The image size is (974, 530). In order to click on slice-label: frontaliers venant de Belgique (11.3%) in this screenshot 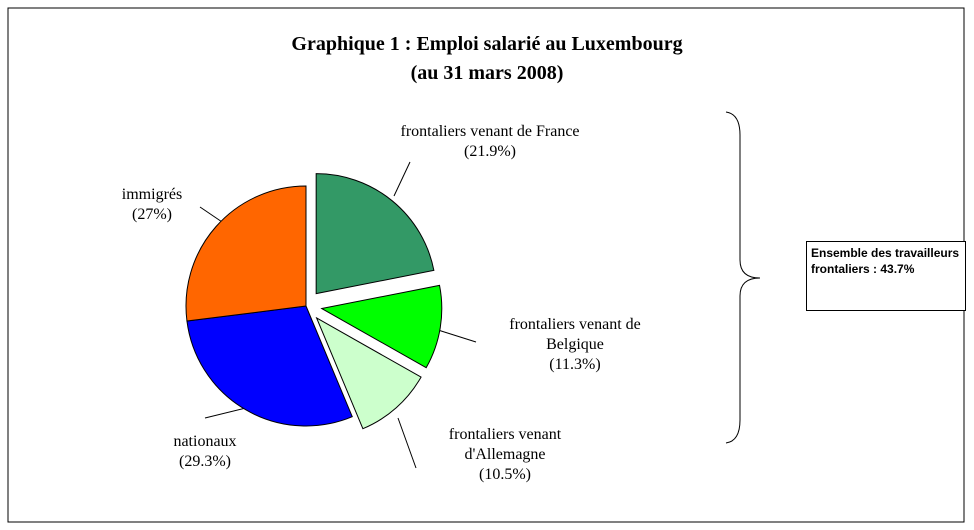, I will do `click(575, 345)`.